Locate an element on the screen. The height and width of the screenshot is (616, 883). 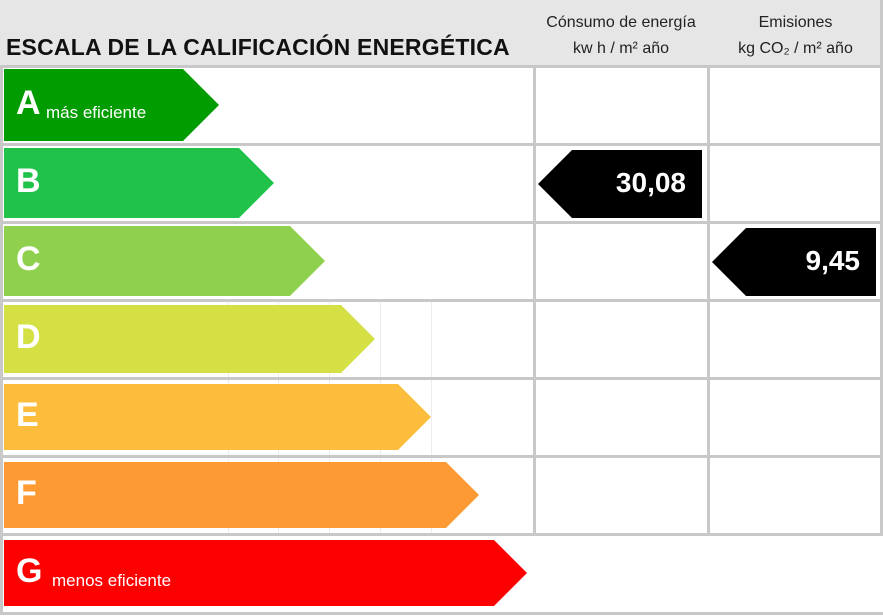
emisiones-indicator-shape is located at coordinates (794, 262).